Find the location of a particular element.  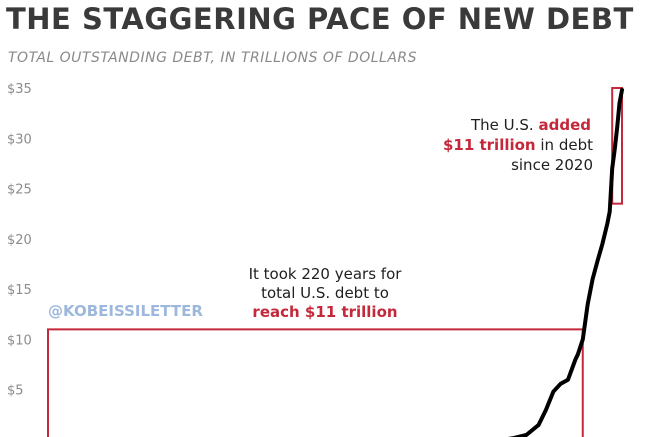

y-tick-label: $10 is located at coordinates (19, 340).